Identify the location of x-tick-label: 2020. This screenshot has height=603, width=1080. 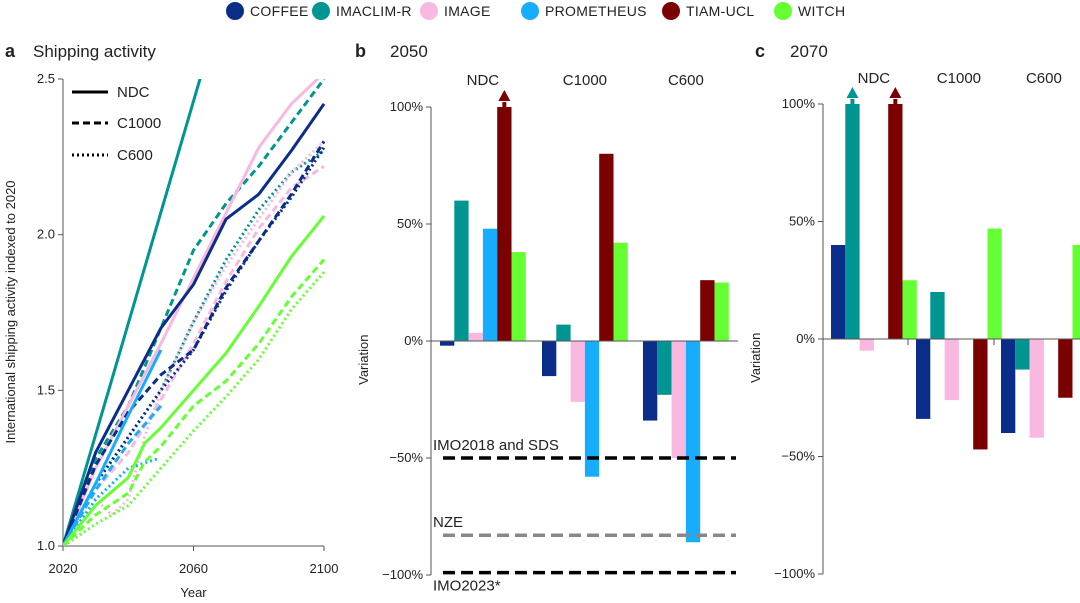
(63, 568).